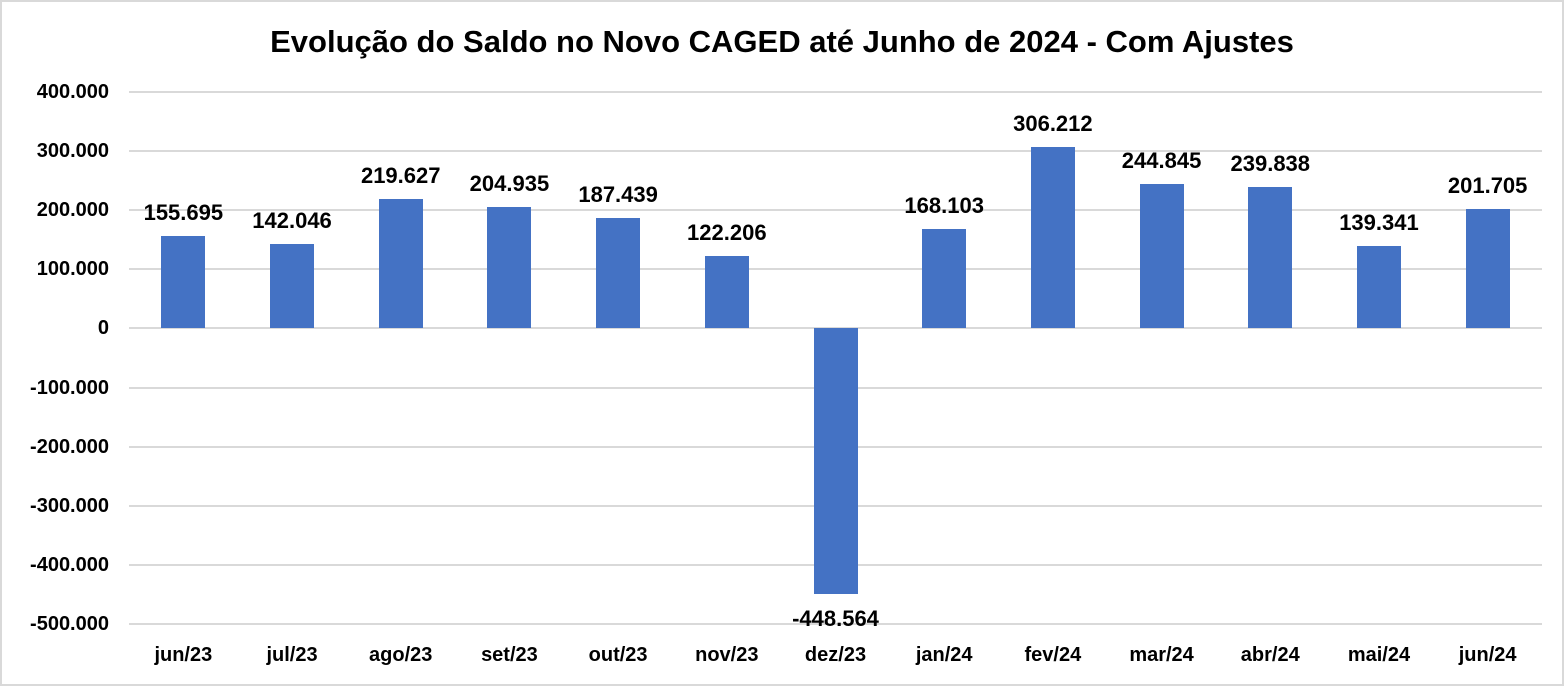  What do you see at coordinates (727, 655) in the screenshot?
I see `x-axis-label-nov/23: nov/23` at bounding box center [727, 655].